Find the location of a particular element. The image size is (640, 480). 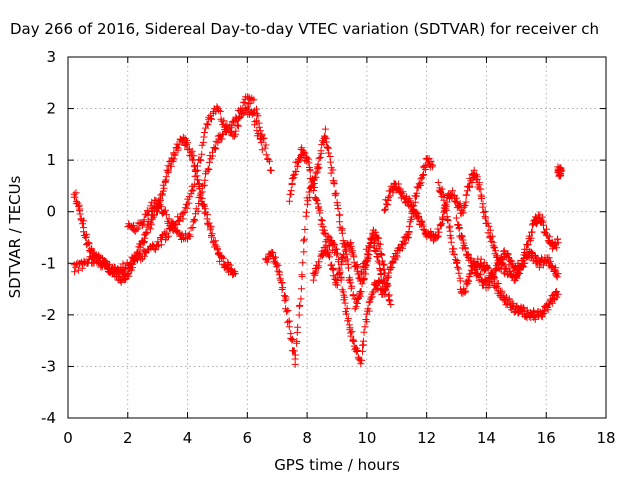

y-tick-label: 1 is located at coordinates (51, 160).